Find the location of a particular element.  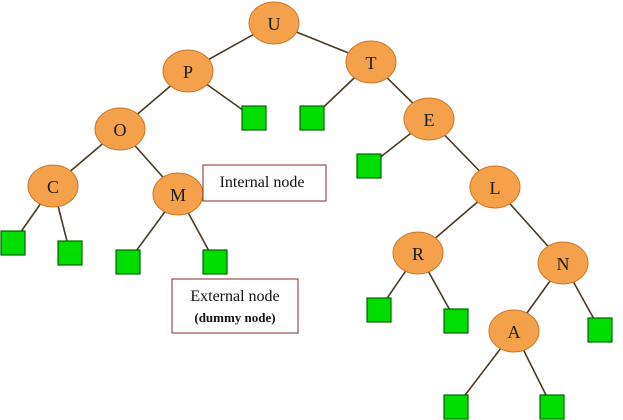

external-node-p-right is located at coordinates (254, 118).